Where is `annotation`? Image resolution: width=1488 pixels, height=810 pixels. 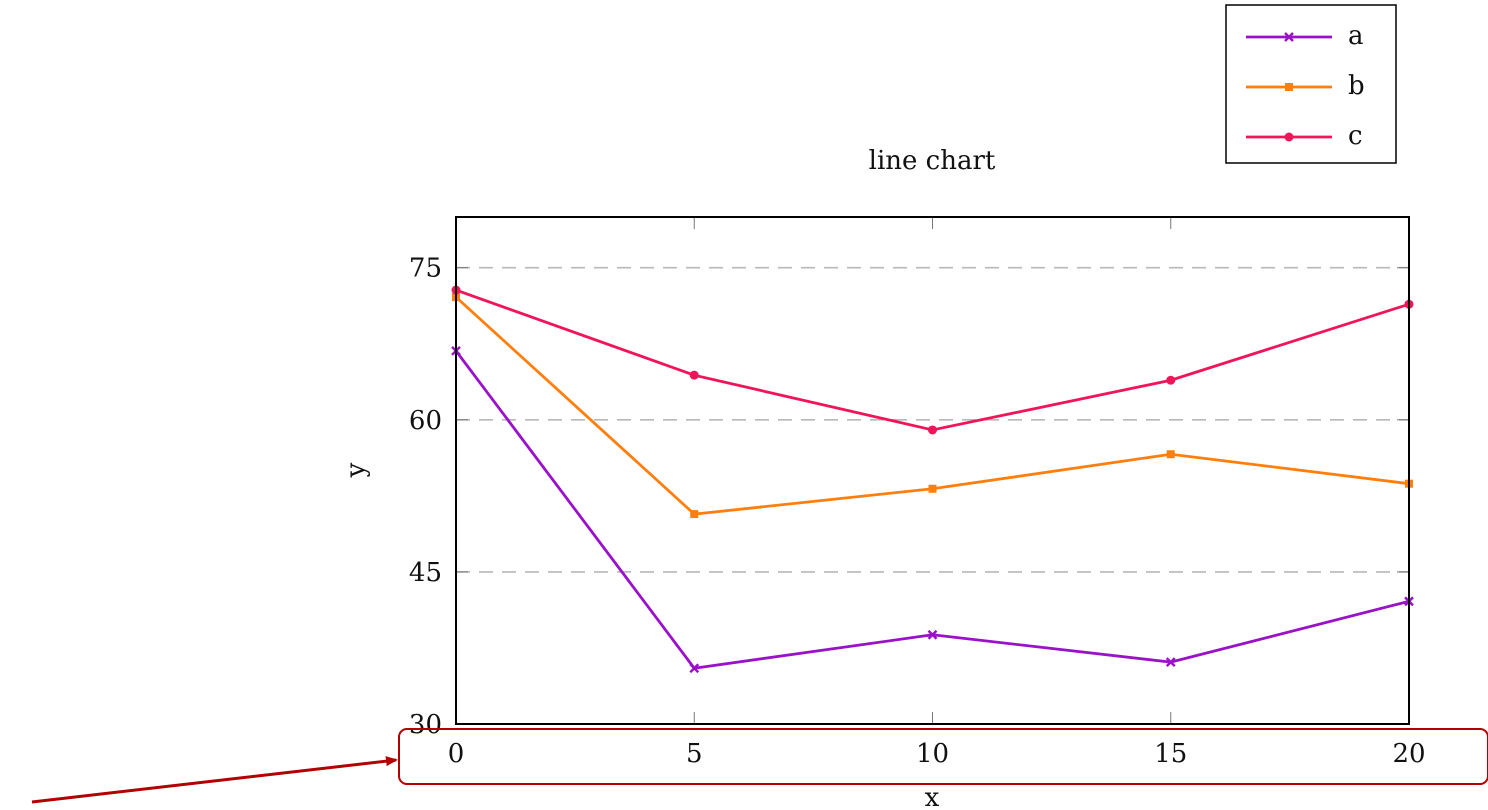 annotation is located at coordinates (759, 766).